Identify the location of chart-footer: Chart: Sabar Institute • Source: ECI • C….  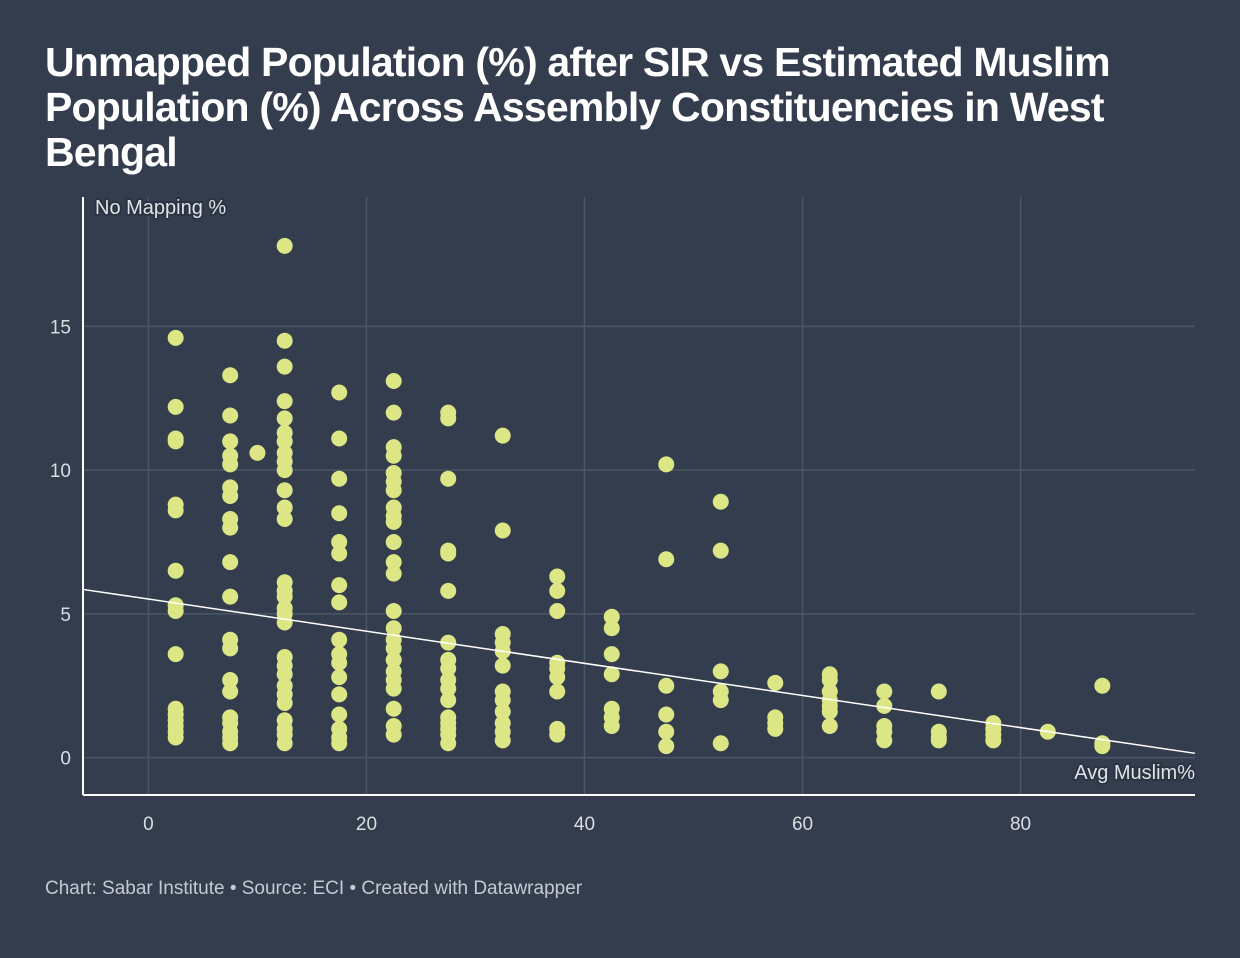
(314, 888).